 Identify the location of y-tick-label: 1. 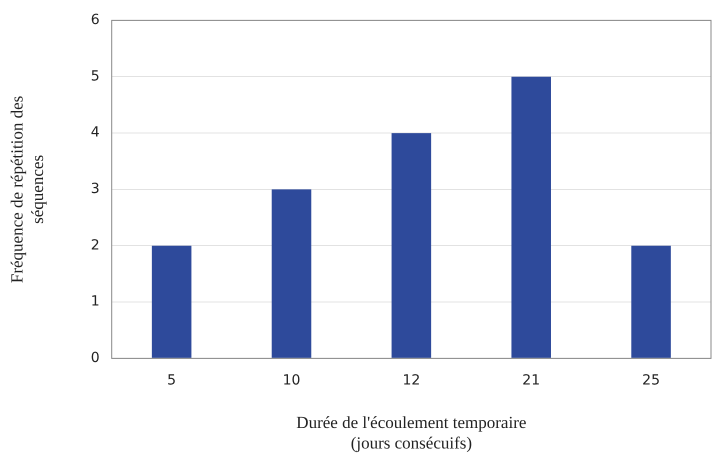
(95, 302).